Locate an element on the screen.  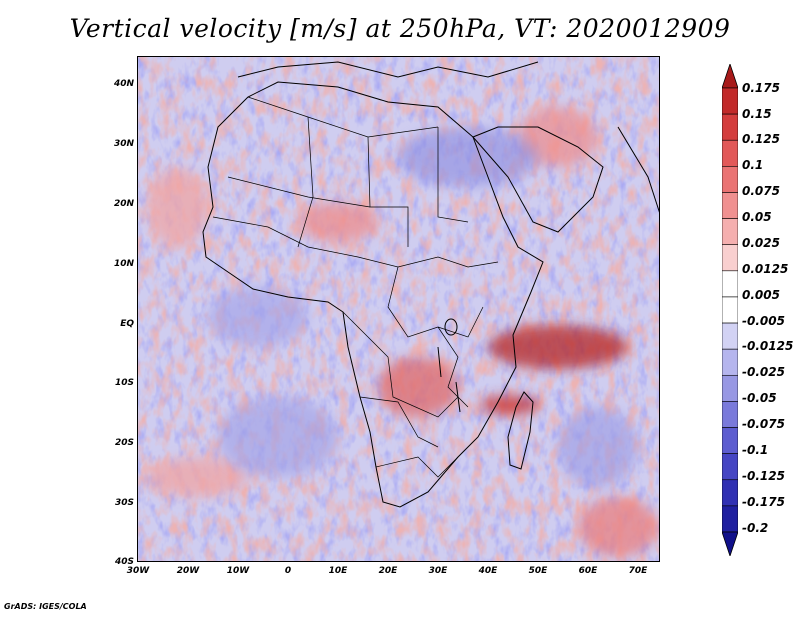
colorbar is located at coordinates (730, 310).